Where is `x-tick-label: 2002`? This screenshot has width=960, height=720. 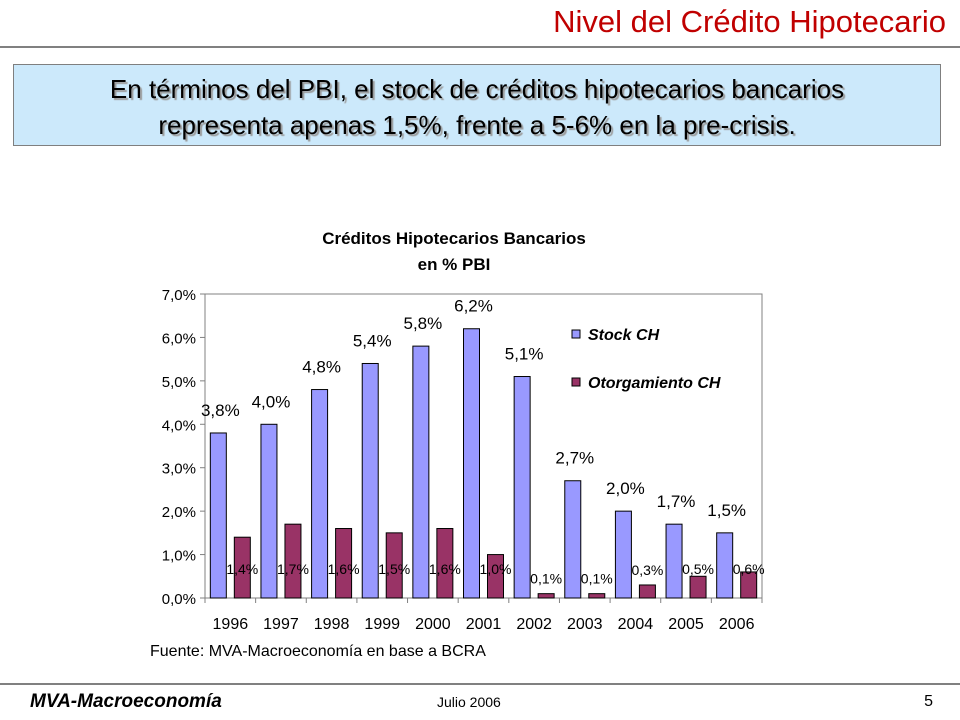
x-tick-label: 2002 is located at coordinates (534, 624).